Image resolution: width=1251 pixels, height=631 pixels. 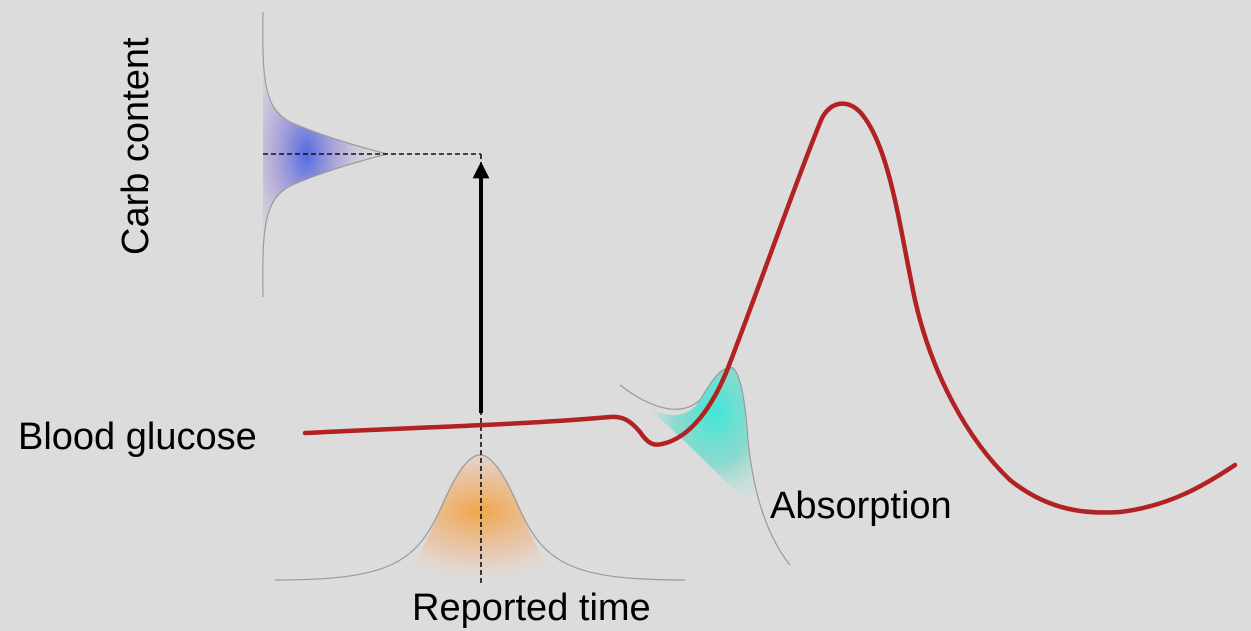 I want to click on absorption-distribution-fill, so click(x=709, y=442).